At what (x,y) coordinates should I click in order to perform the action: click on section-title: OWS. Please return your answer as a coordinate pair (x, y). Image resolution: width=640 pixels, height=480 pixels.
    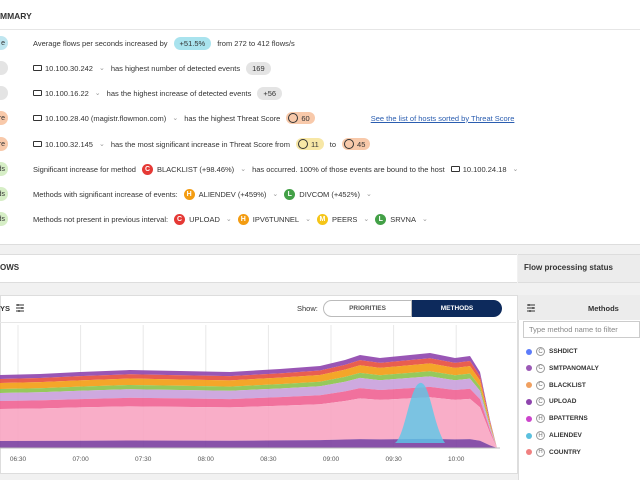
    Looking at the image, I should click on (10, 267).